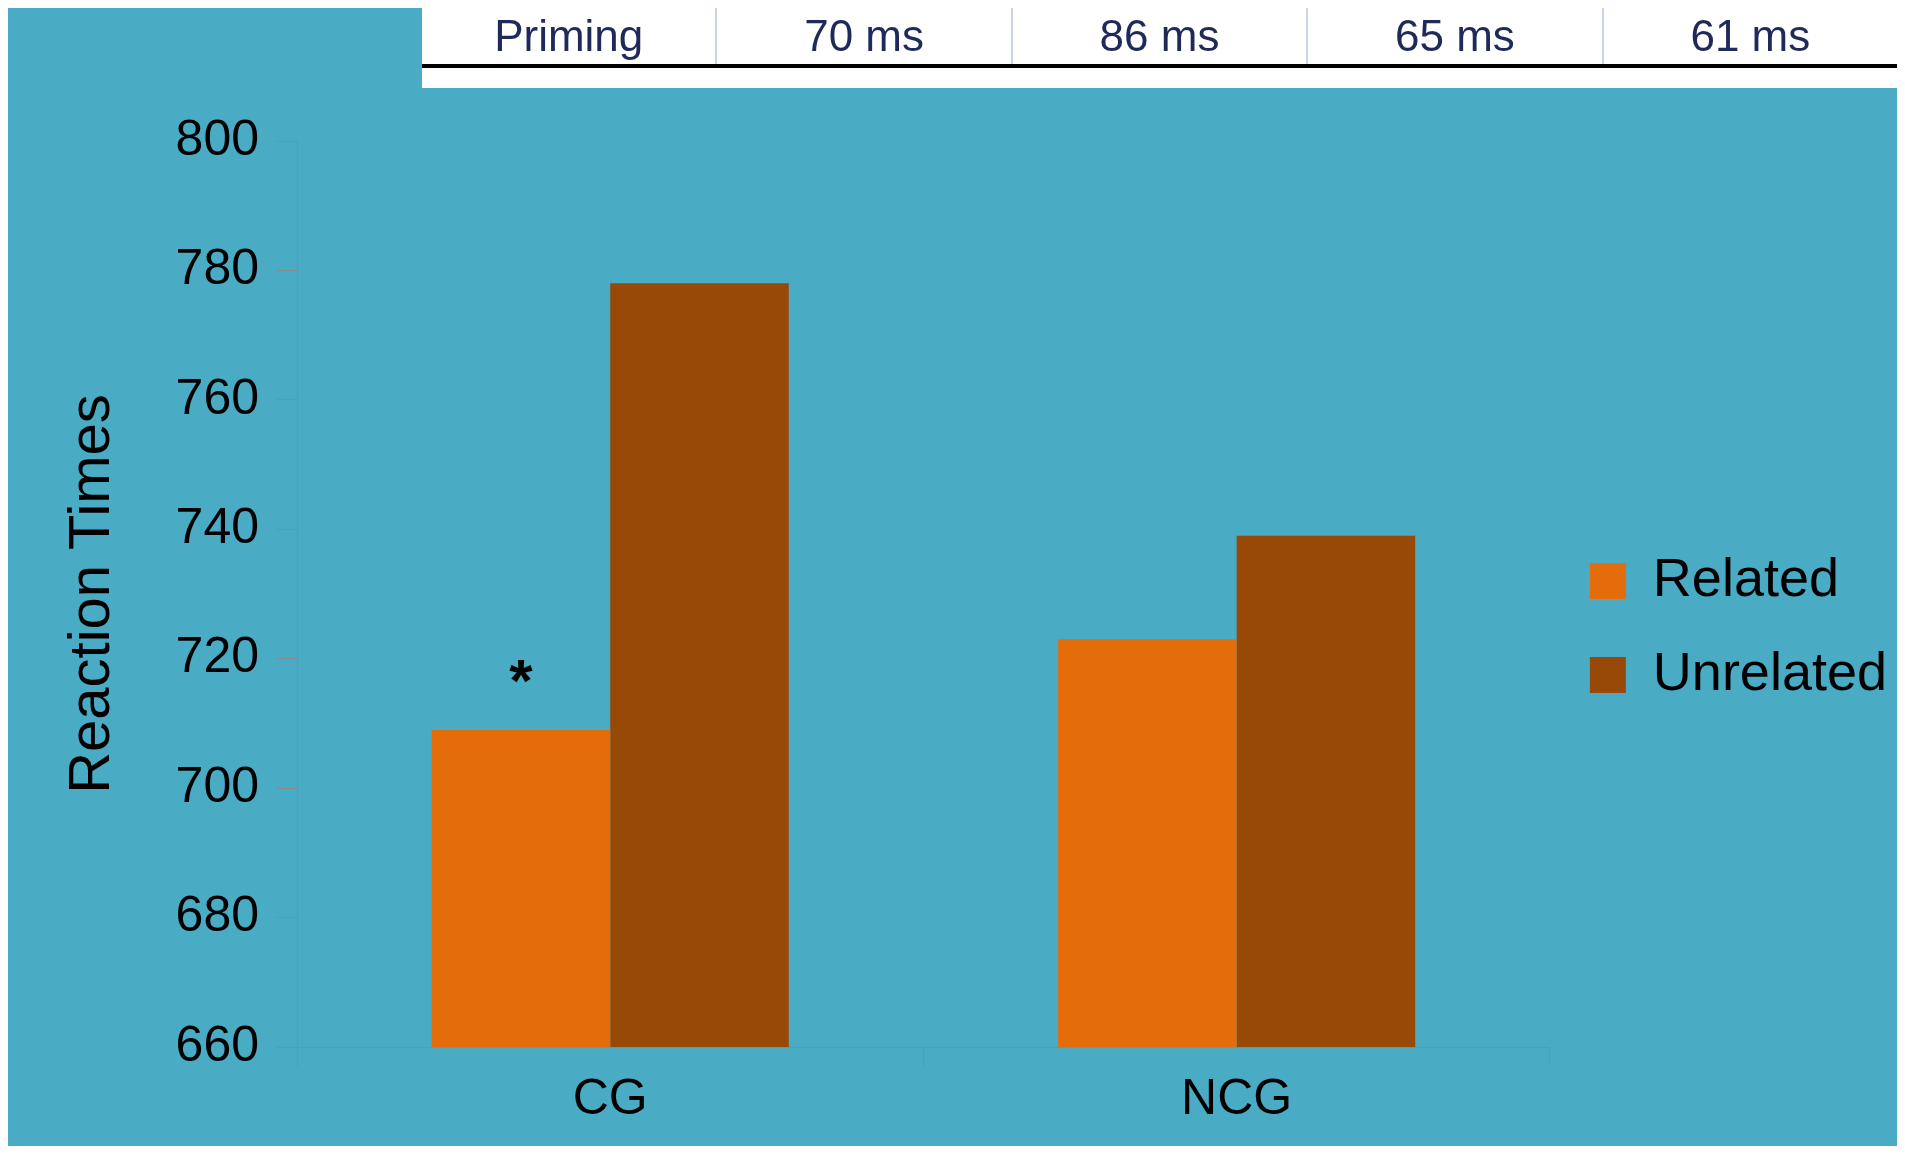 This screenshot has height=1154, width=1905. What do you see at coordinates (217, 526) in the screenshot?
I see `y-tick-label: 740` at bounding box center [217, 526].